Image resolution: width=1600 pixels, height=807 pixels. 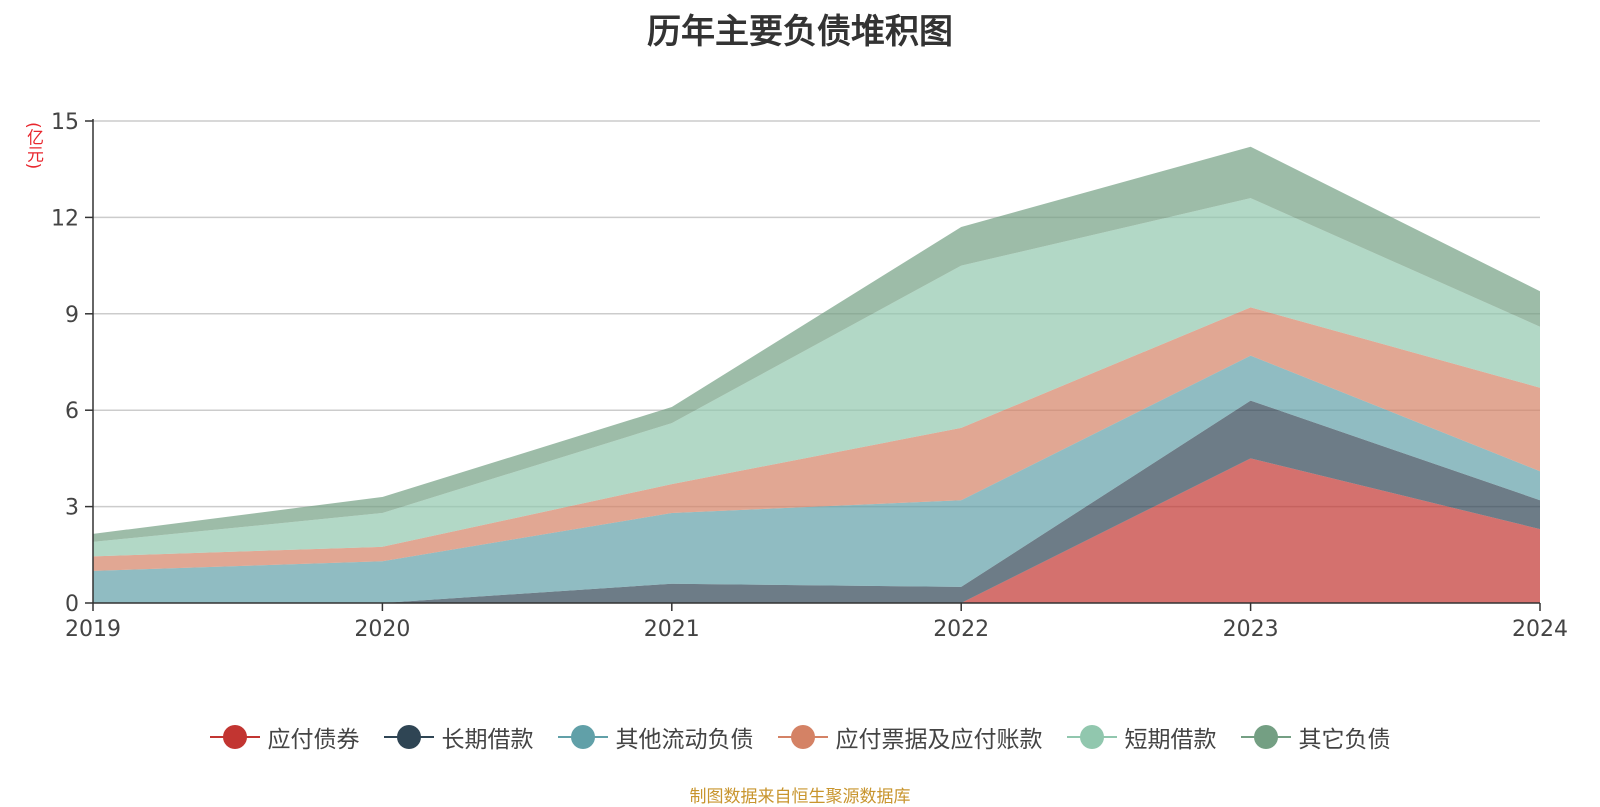 I want to click on x-tick-label: 2020, so click(x=382, y=629).